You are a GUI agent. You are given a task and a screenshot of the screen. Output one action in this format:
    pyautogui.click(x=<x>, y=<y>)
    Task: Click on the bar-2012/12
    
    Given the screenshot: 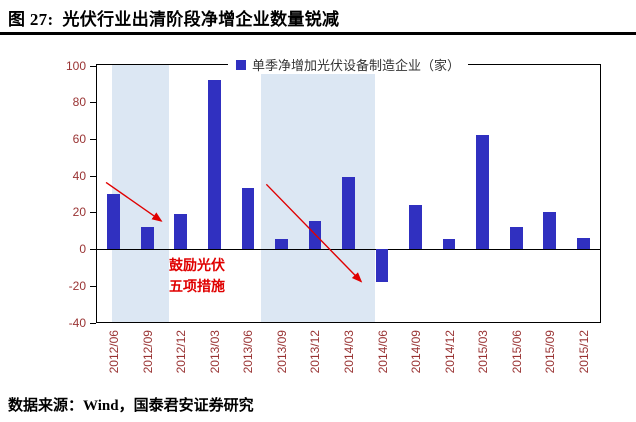 What is the action you would take?
    pyautogui.click(x=181, y=231)
    